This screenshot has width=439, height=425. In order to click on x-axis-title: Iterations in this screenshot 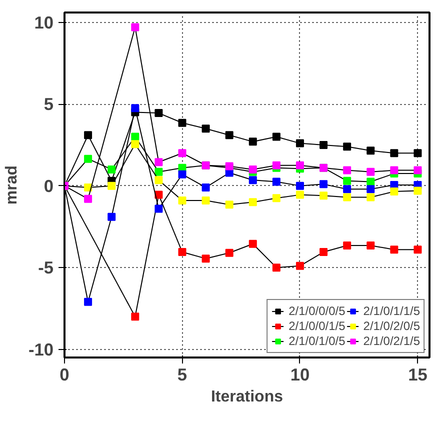, I will do `click(247, 397)`.